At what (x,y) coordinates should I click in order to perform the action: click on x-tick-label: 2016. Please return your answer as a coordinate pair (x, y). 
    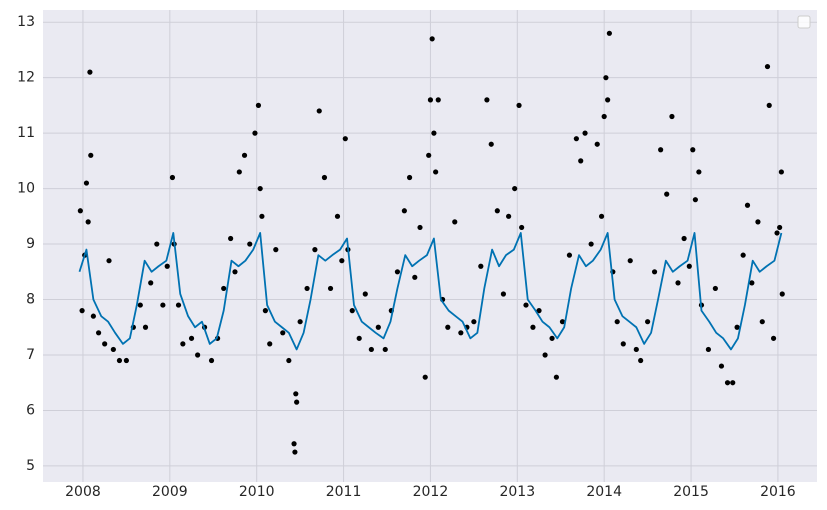
    Looking at the image, I should click on (778, 492).